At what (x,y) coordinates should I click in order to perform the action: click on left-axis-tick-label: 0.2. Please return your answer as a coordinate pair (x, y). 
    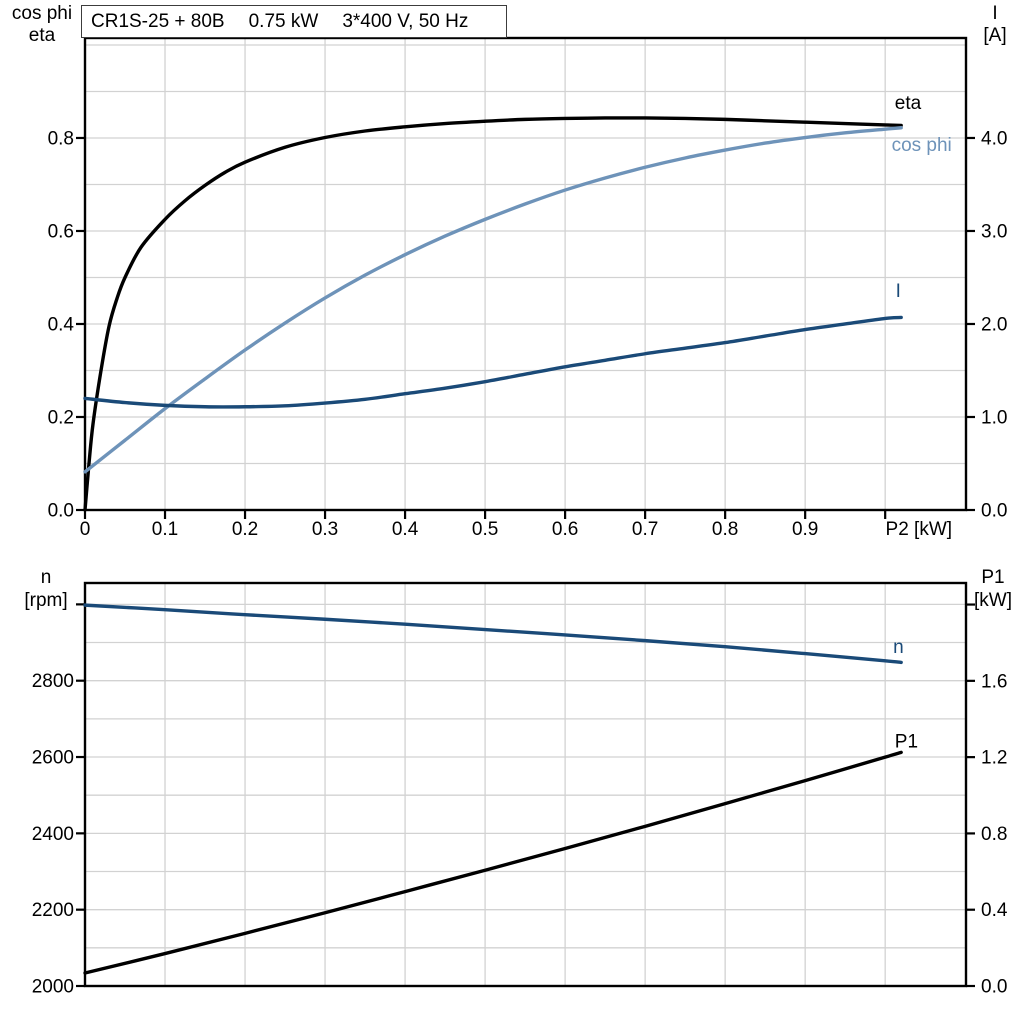
    Looking at the image, I should click on (61, 417).